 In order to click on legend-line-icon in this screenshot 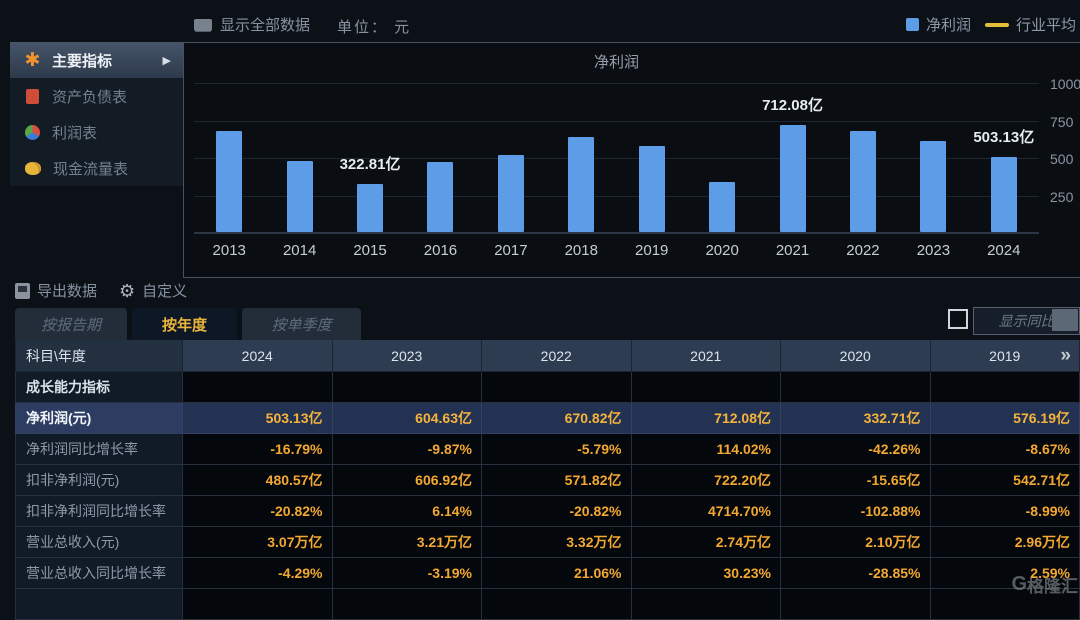, I will do `click(997, 25)`.